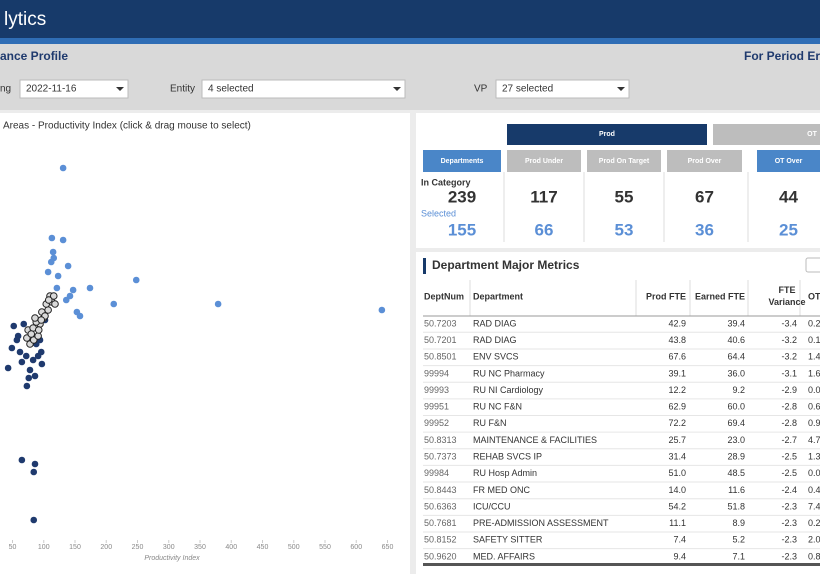  I want to click on cell: 11.6, so click(736, 490).